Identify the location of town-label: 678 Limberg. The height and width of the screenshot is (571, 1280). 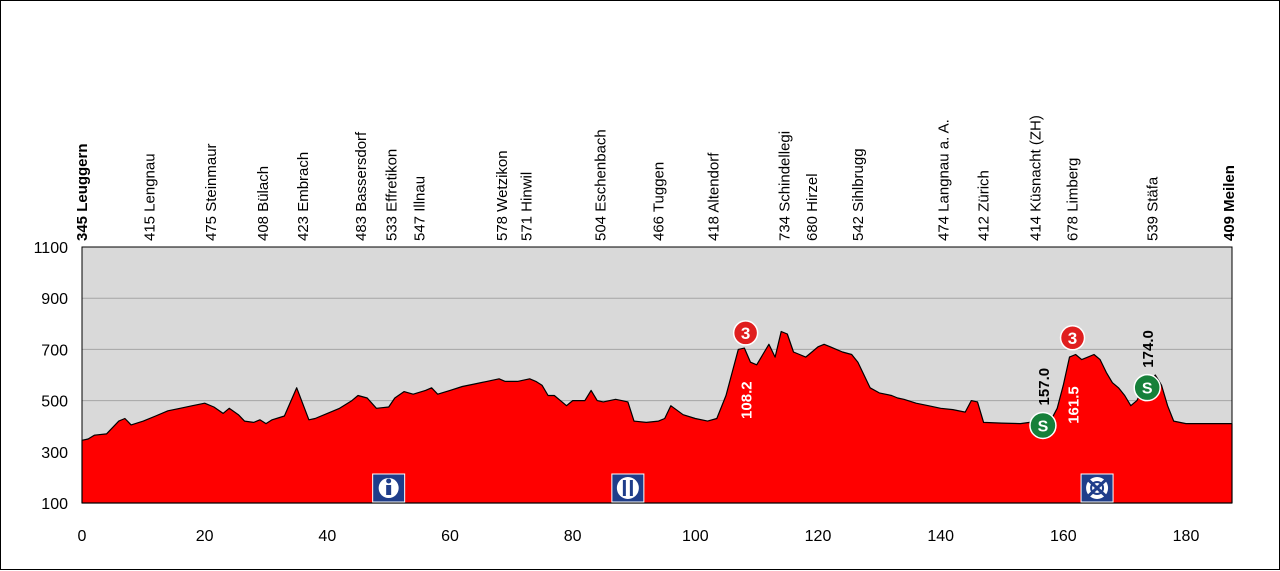
(1073, 199).